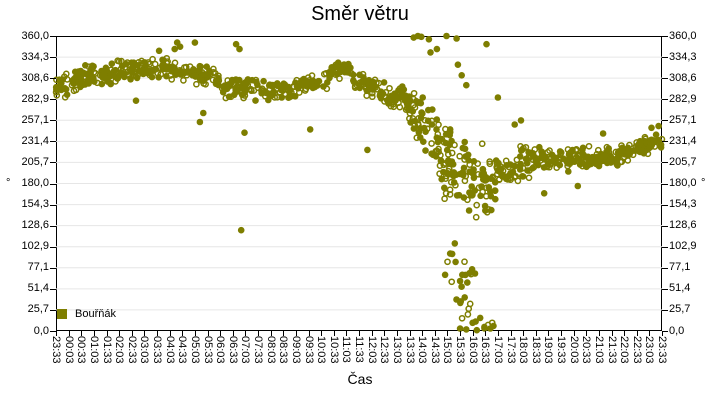  I want to click on y-tick-label-right: 308,6, so click(683, 78).